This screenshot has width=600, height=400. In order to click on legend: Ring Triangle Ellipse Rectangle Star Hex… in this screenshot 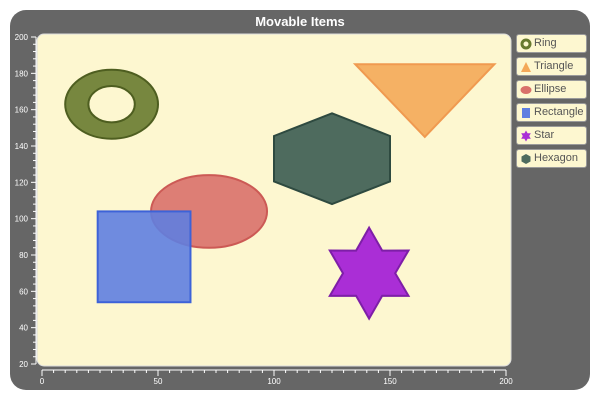, I will do `click(551, 103)`.